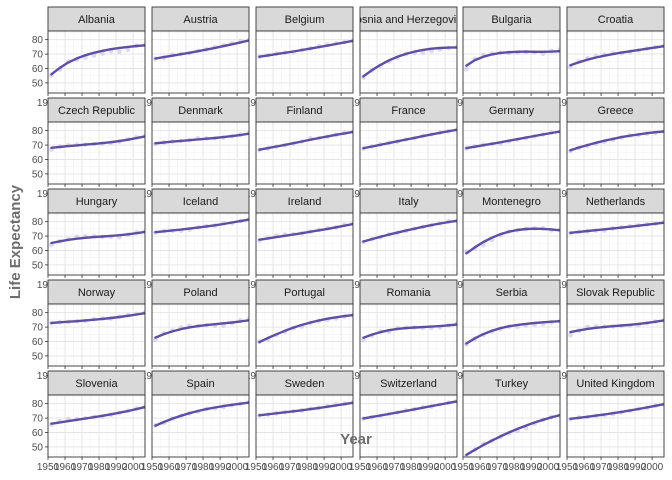 The width and height of the screenshot is (672, 480). I want to click on x-tick-label: 1950, so click(48, 467).